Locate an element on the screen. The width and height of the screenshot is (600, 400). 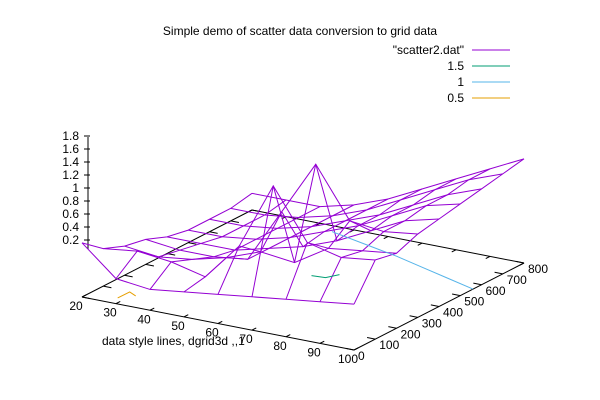
x-axis-label: data style lines, dgrid3d ,,1 is located at coordinates (173, 341).